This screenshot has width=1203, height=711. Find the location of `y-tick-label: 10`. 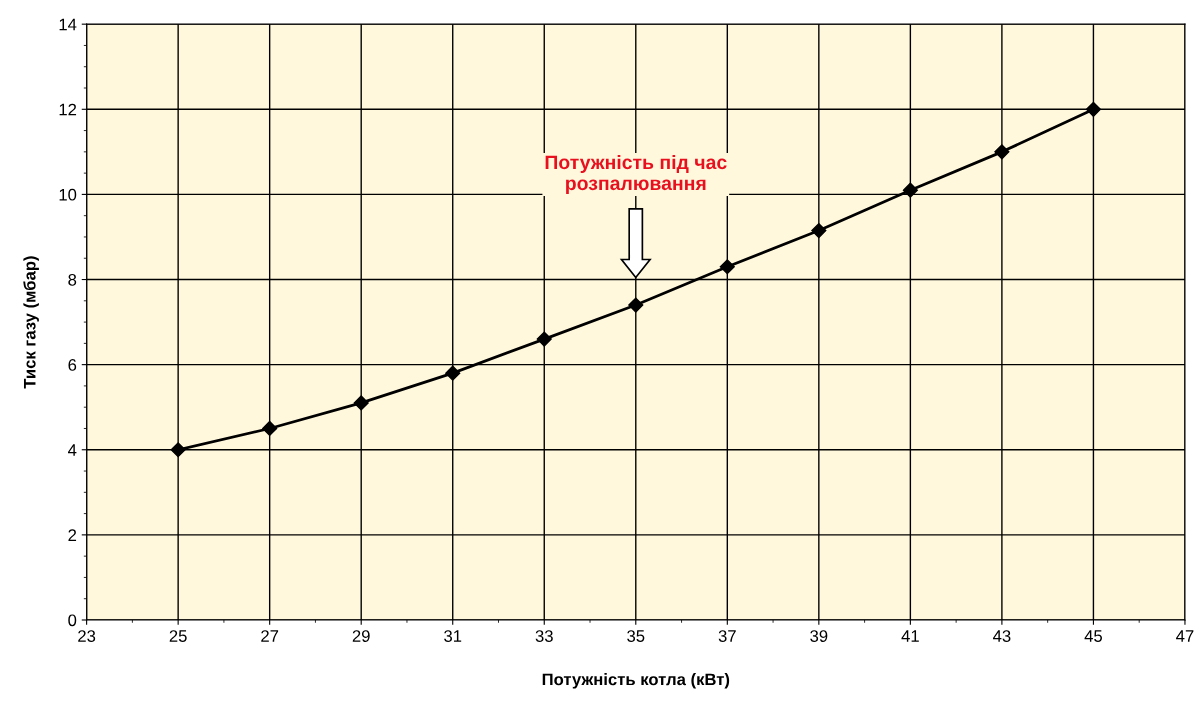

y-tick-label: 10 is located at coordinates (68, 194).